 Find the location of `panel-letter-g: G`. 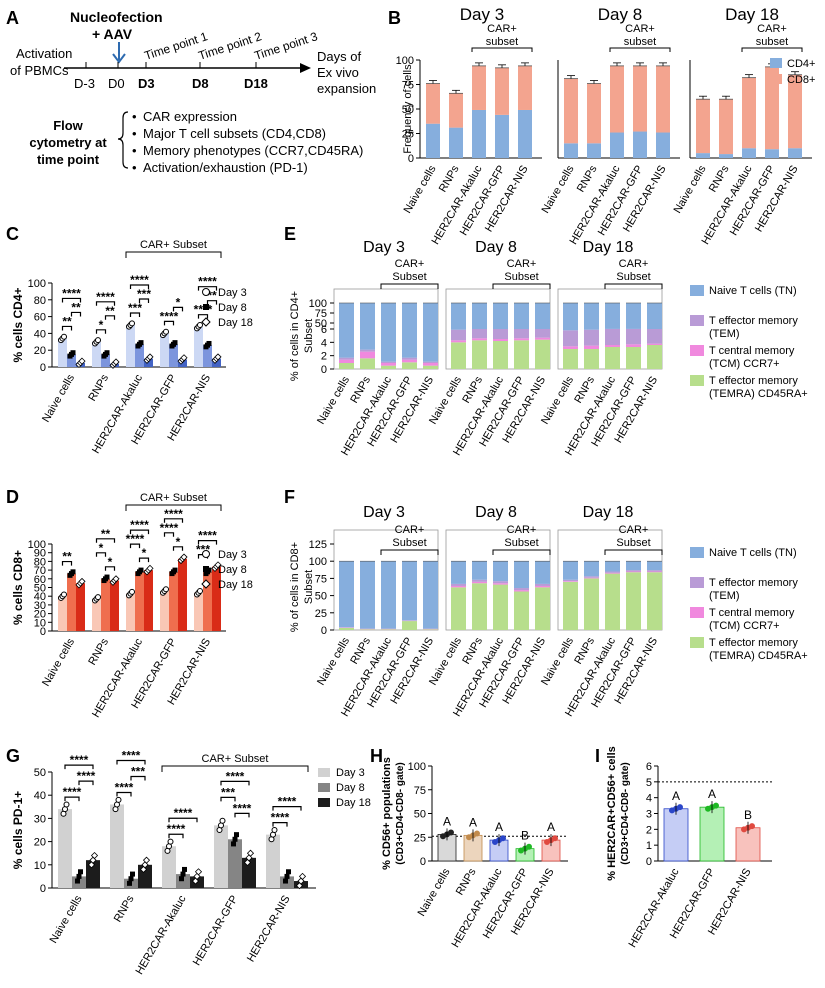

panel-letter-g: G is located at coordinates (13, 756).